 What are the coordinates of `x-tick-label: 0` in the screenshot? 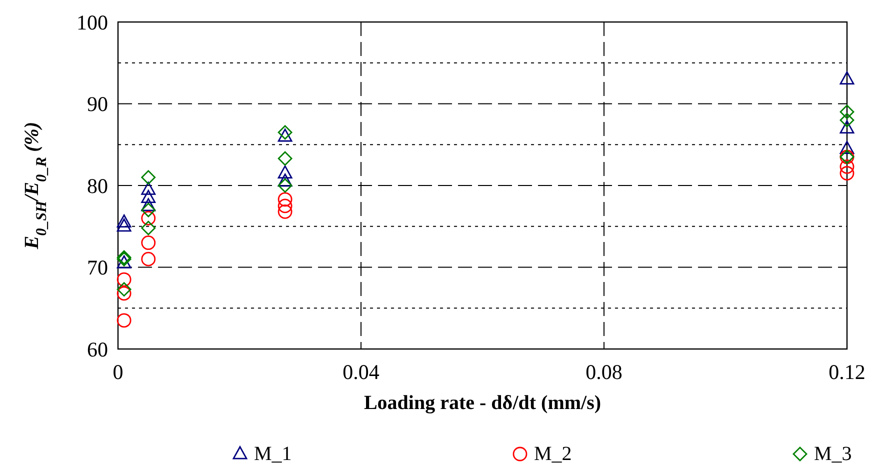 It's located at (118, 372).